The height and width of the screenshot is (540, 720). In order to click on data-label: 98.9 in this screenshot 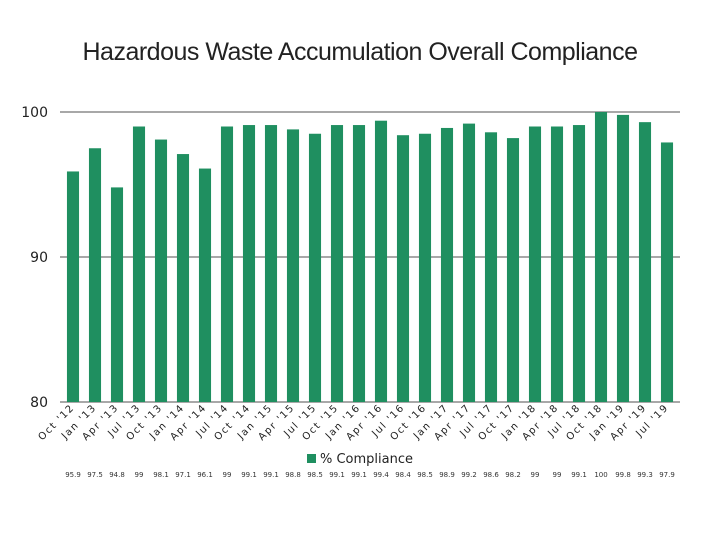, I will do `click(447, 475)`.